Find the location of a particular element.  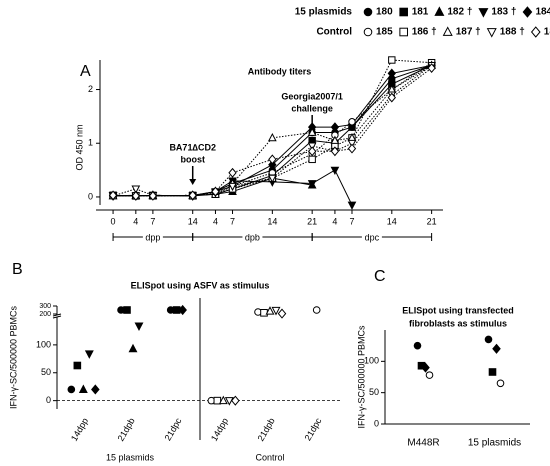

y-tick-label: 1 is located at coordinates (90, 143).